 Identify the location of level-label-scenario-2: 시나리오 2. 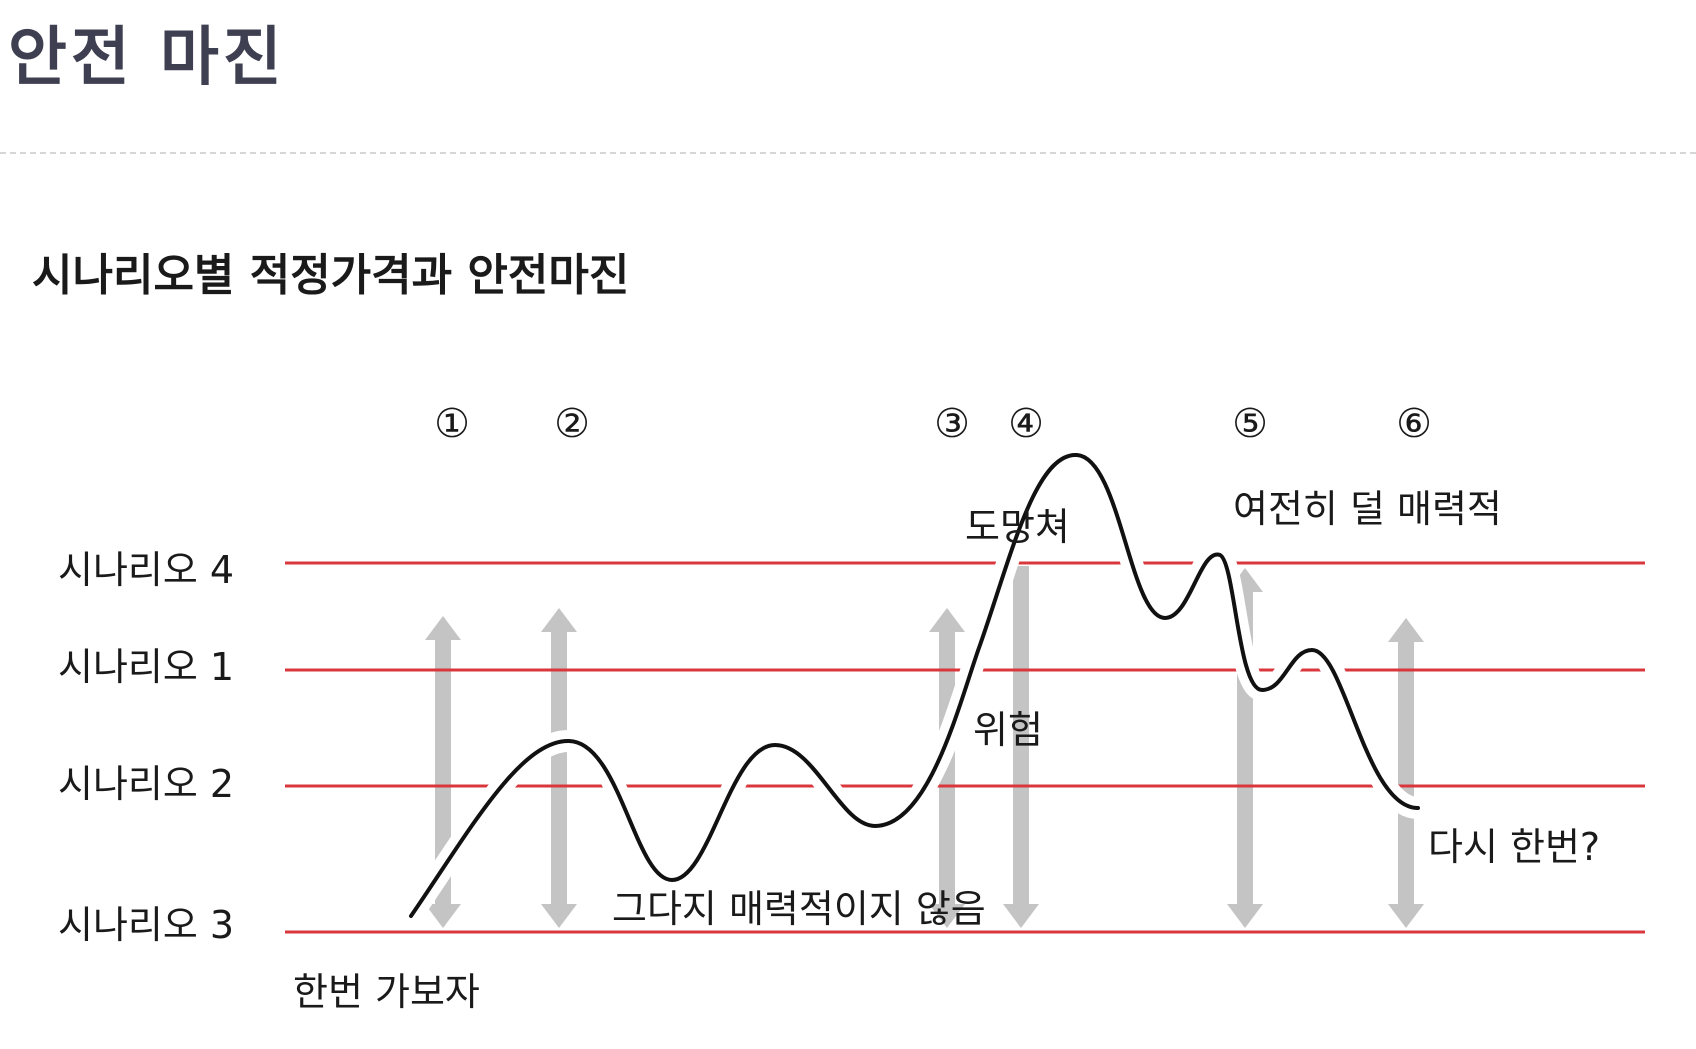
(146, 784).